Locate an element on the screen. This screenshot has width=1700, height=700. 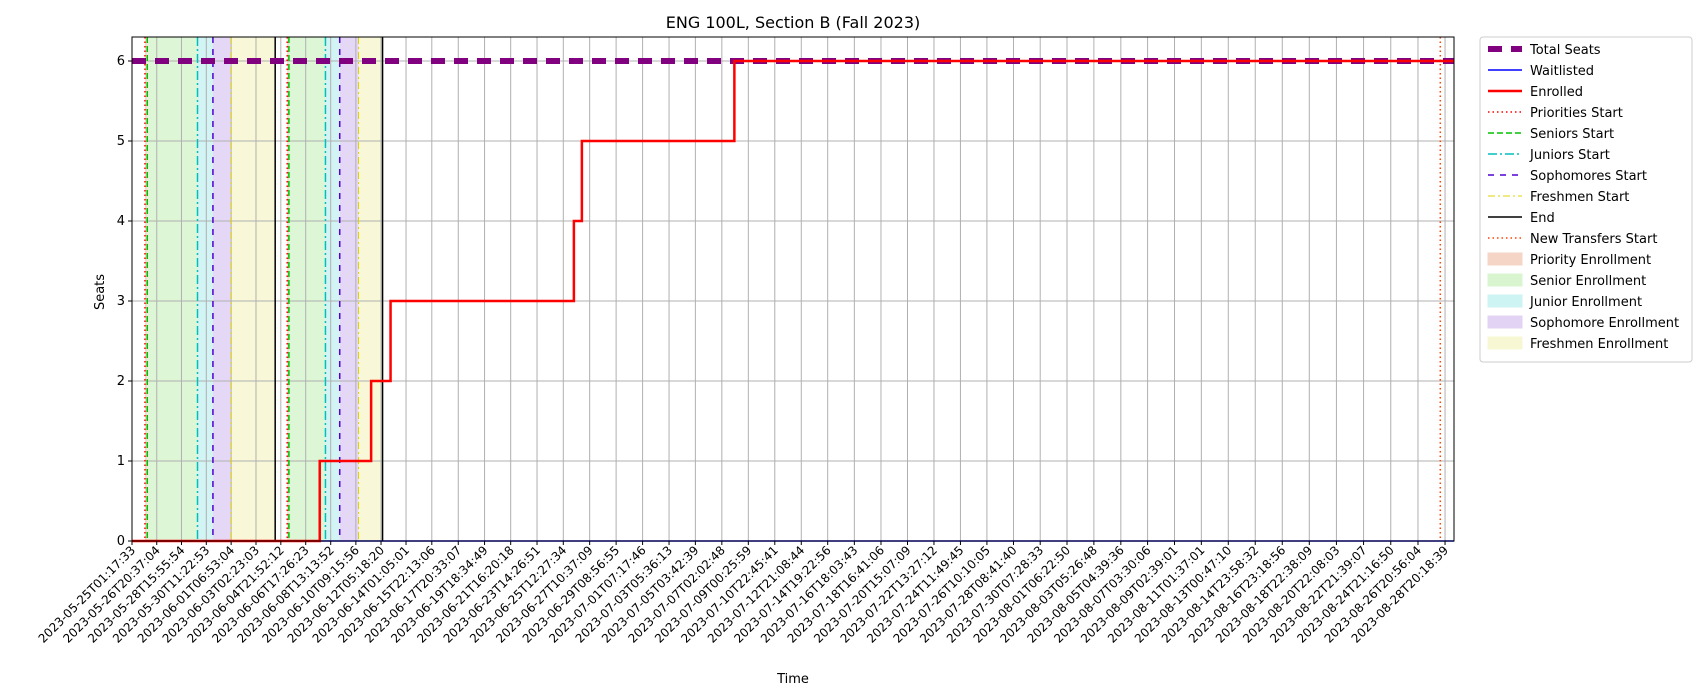
legend-item: Sophomore Enrollment is located at coordinates (1583, 323).